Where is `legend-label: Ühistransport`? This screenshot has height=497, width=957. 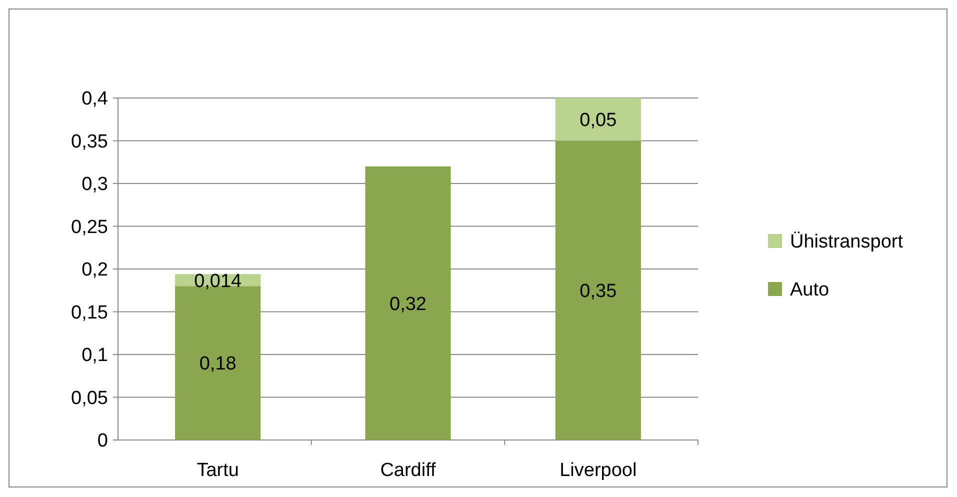
legend-label: Ühistransport is located at coordinates (847, 242).